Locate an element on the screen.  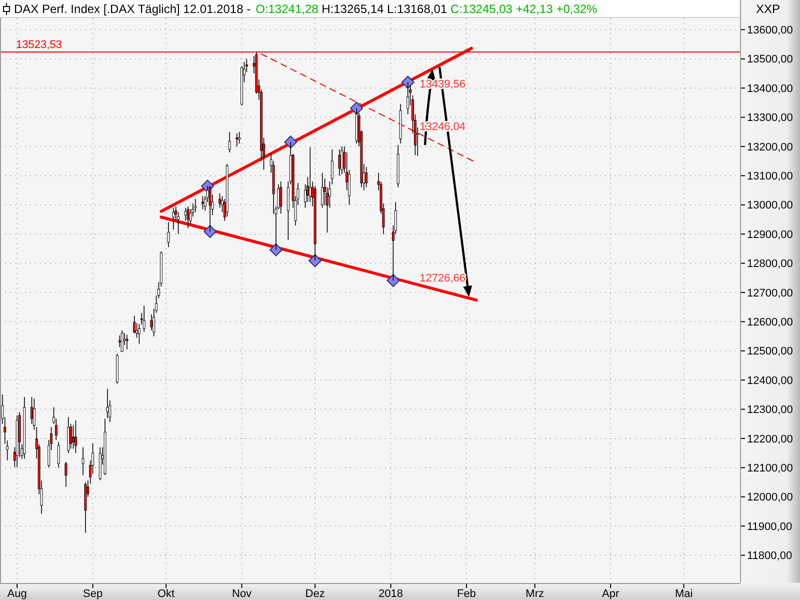
x-tick-label: Okt is located at coordinates (166, 594).